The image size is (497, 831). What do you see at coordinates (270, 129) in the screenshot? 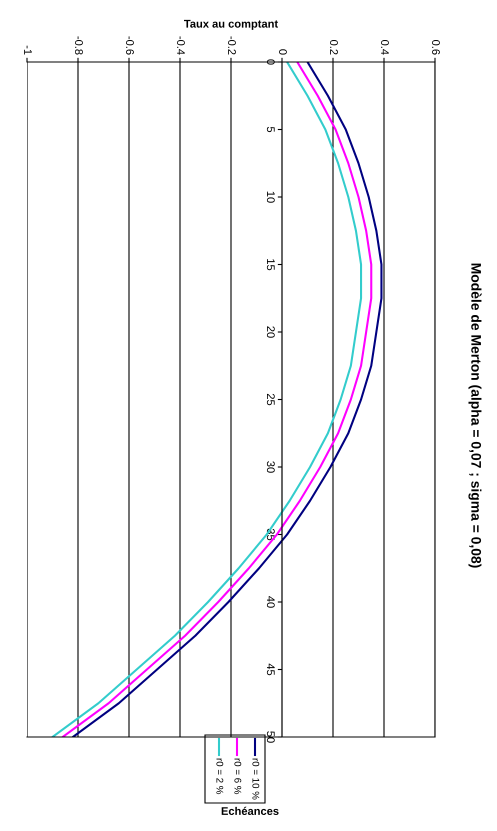
I see `y-tick-label: 5` at bounding box center [270, 129].